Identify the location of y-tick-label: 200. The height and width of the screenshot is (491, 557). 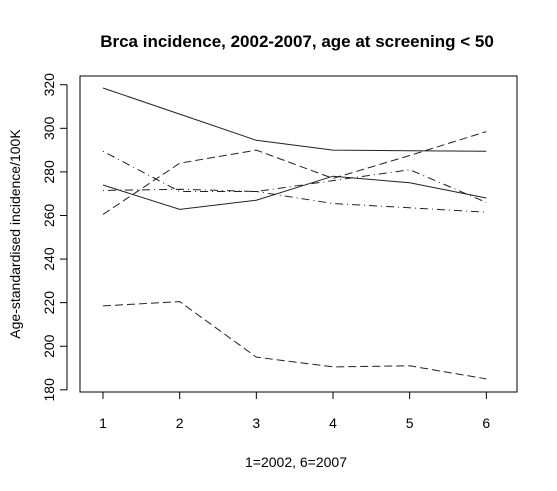
(49, 346).